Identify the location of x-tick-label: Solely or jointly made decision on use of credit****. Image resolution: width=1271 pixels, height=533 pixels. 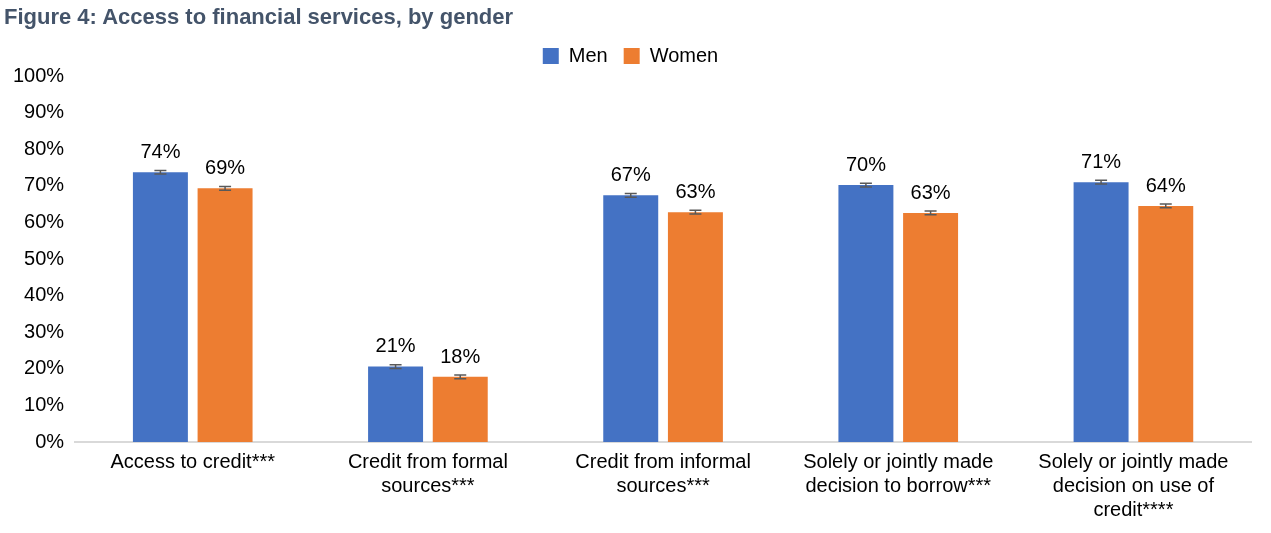
(1133, 484).